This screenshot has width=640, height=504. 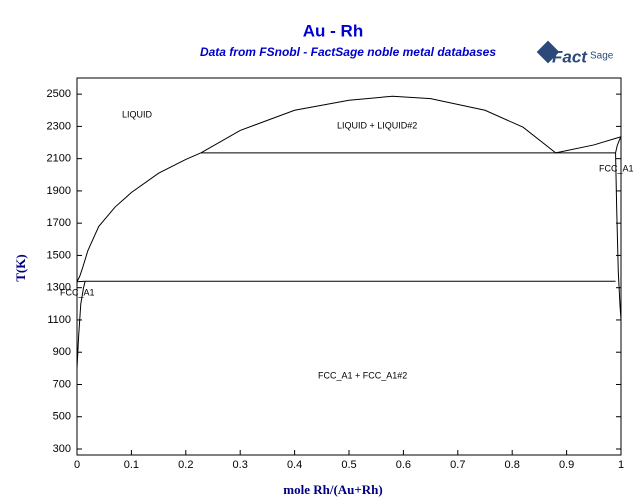 What do you see at coordinates (59, 320) in the screenshot?
I see `y-tick-label: 1100` at bounding box center [59, 320].